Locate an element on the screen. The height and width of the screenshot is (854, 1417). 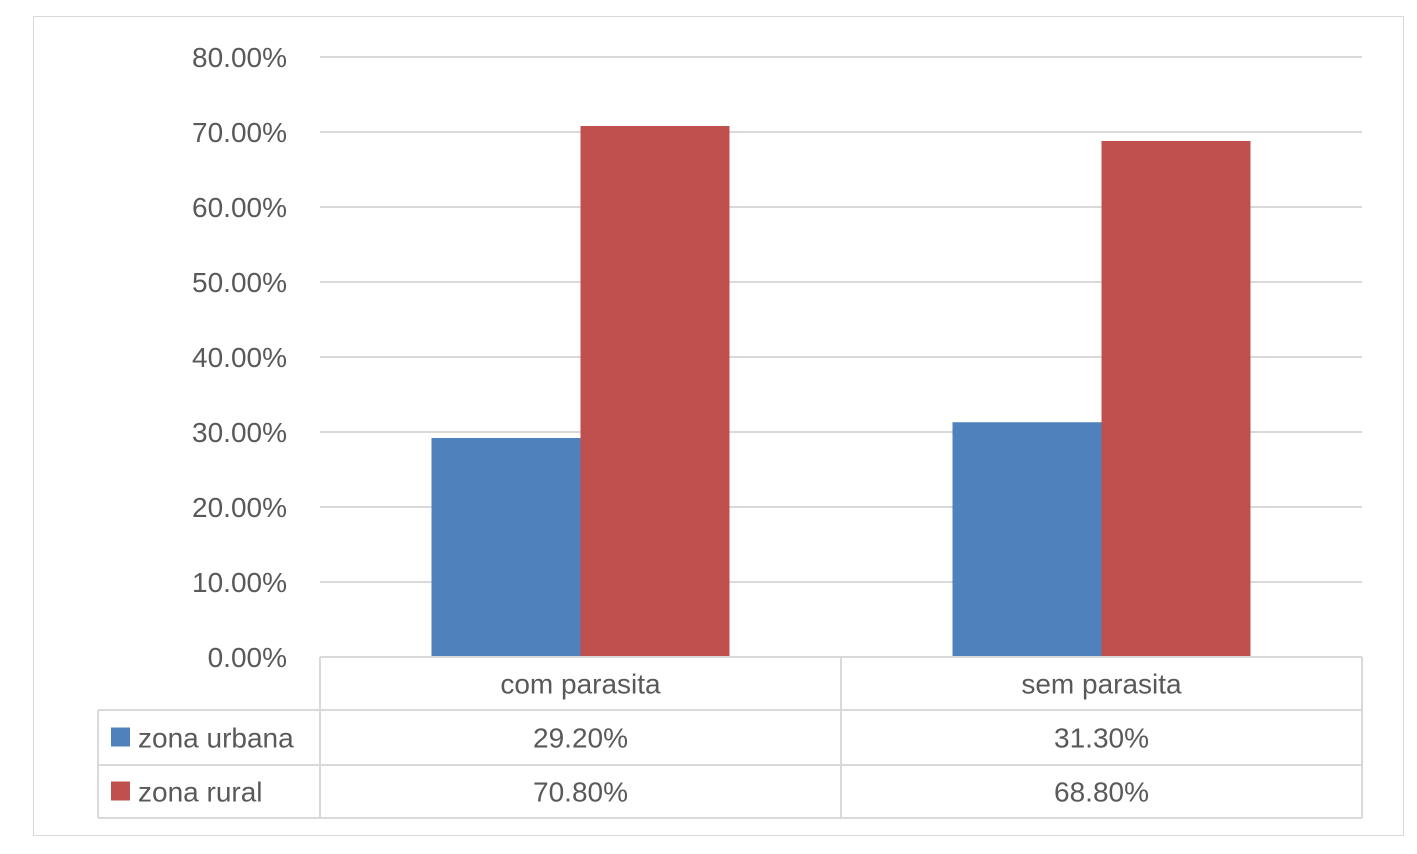
y-tick-label-6: 60.00% is located at coordinates (239, 207).